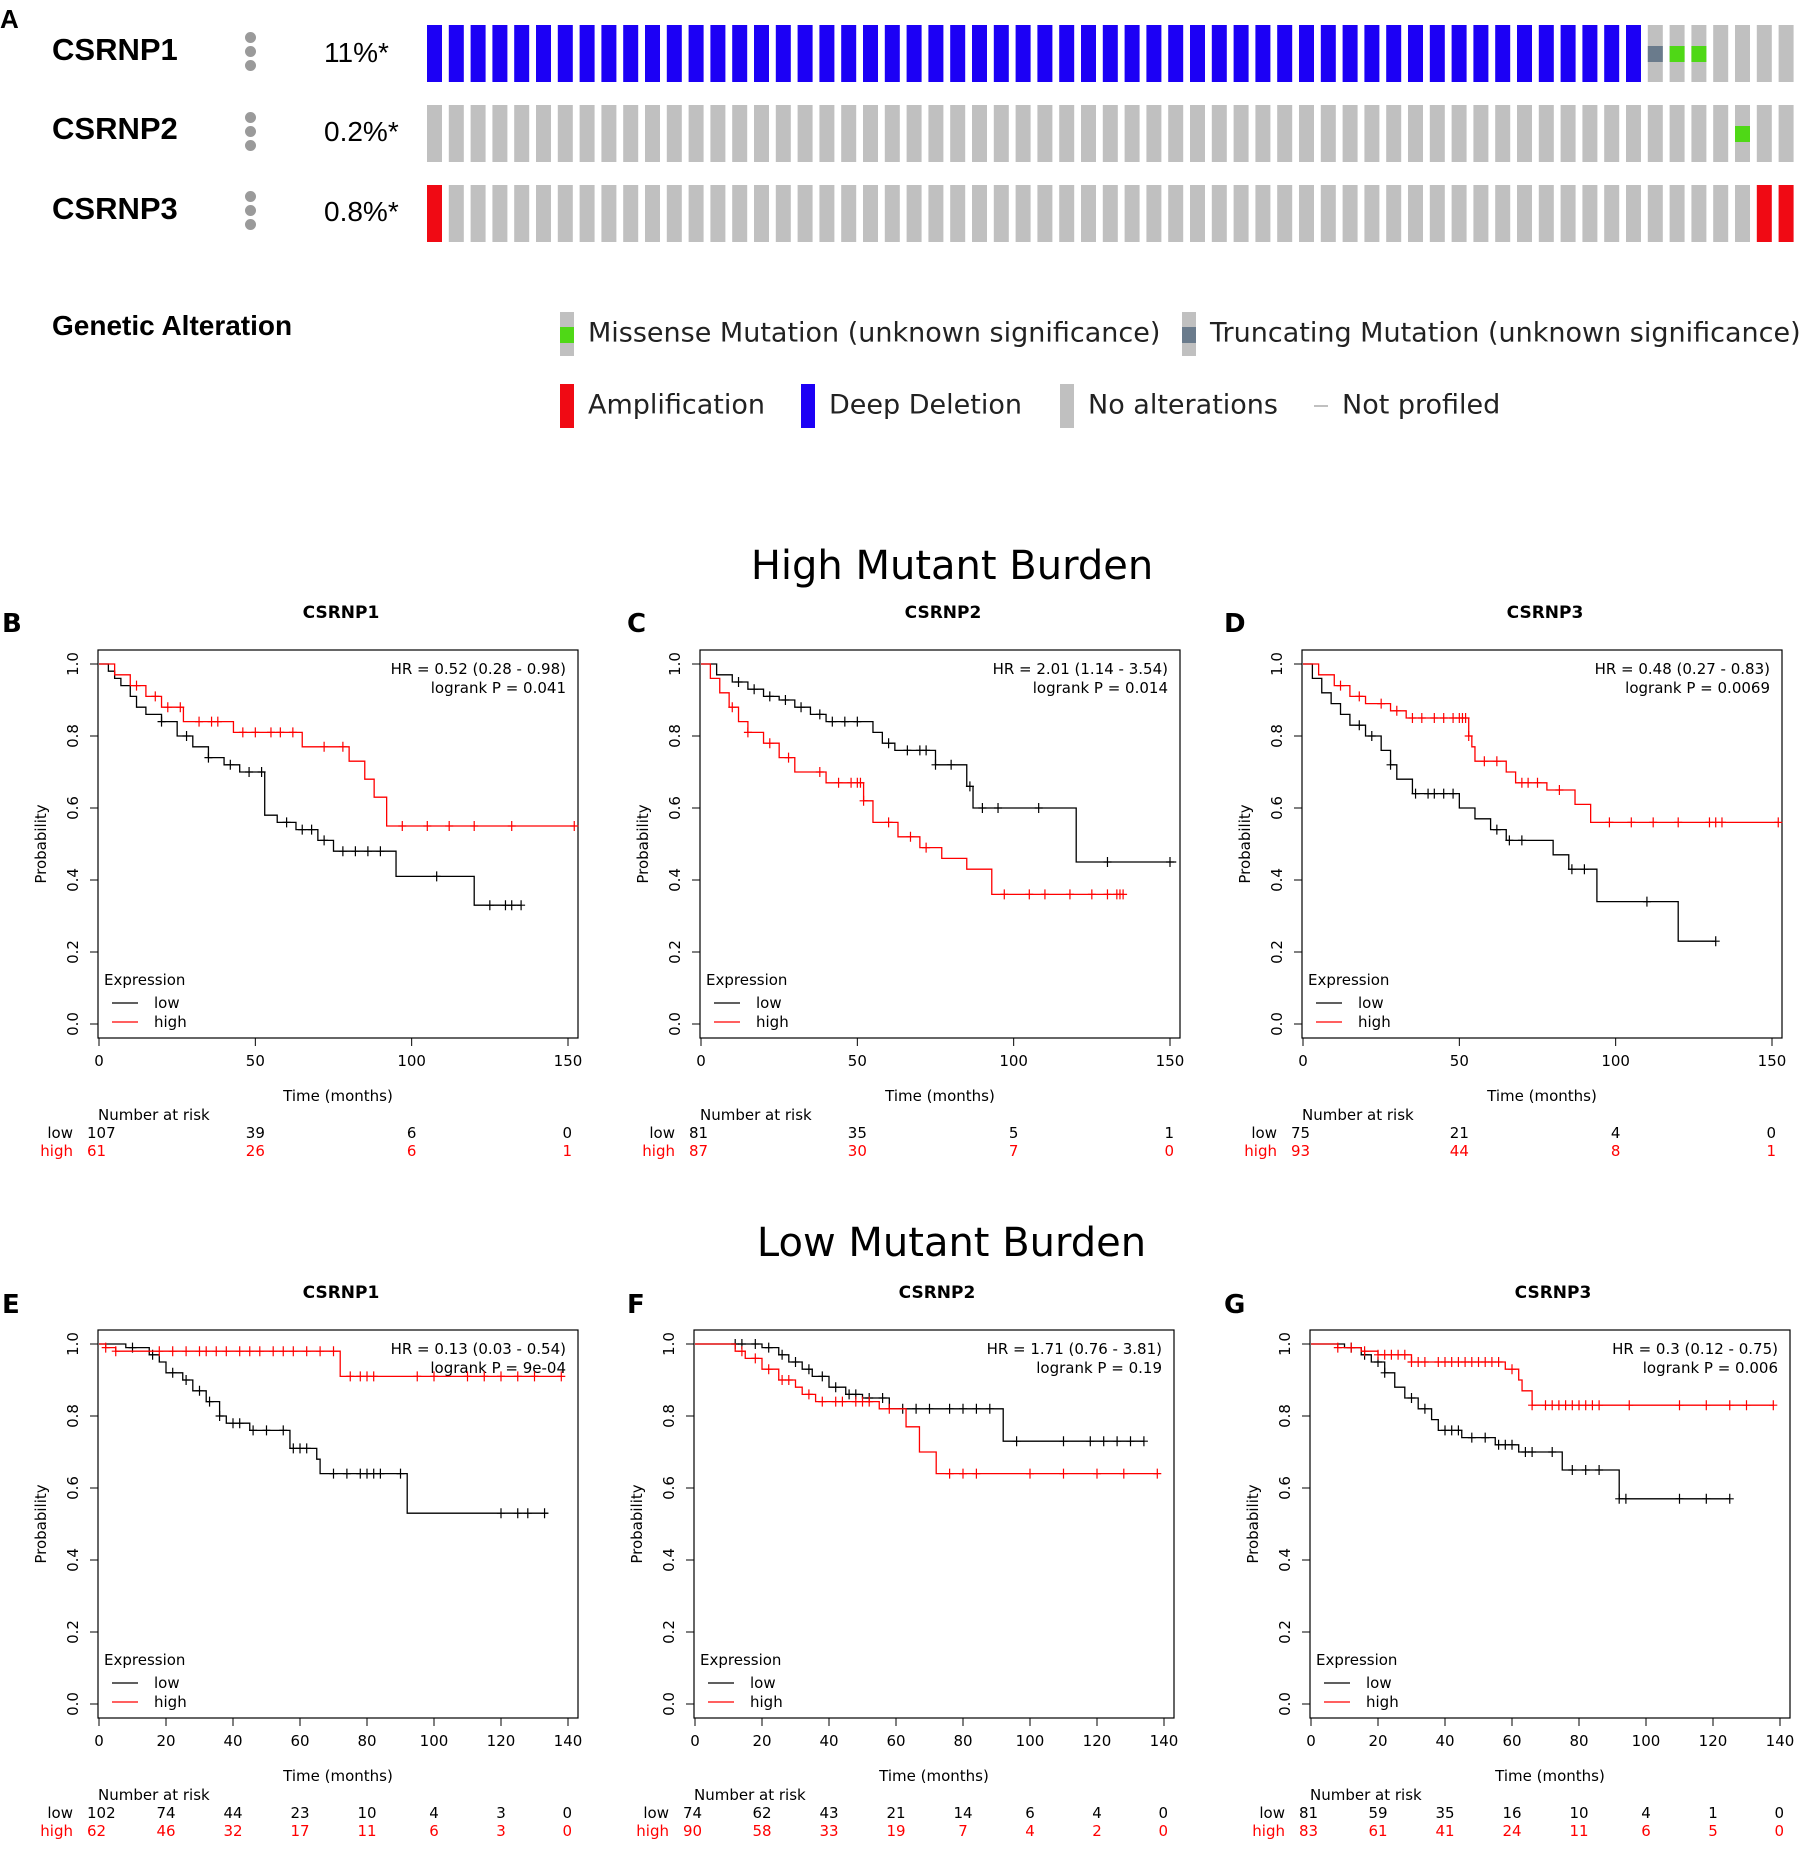 Image resolution: width=1799 pixels, height=1854 pixels. What do you see at coordinates (567, 1813) in the screenshot?
I see `risk-count-low: 0` at bounding box center [567, 1813].